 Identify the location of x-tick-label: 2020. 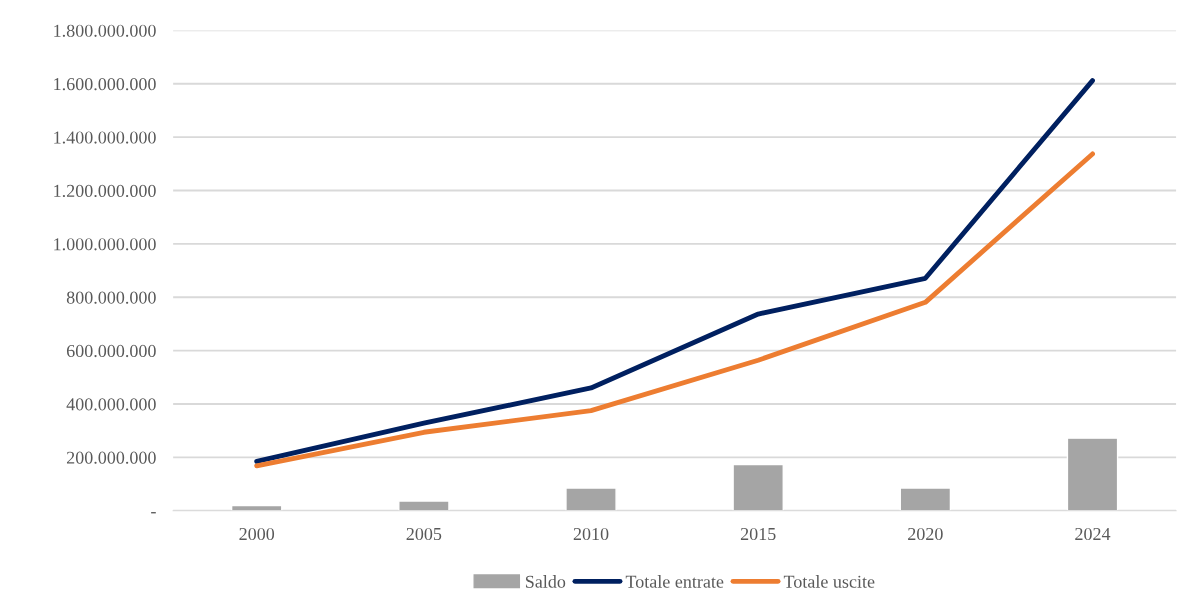
(925, 534).